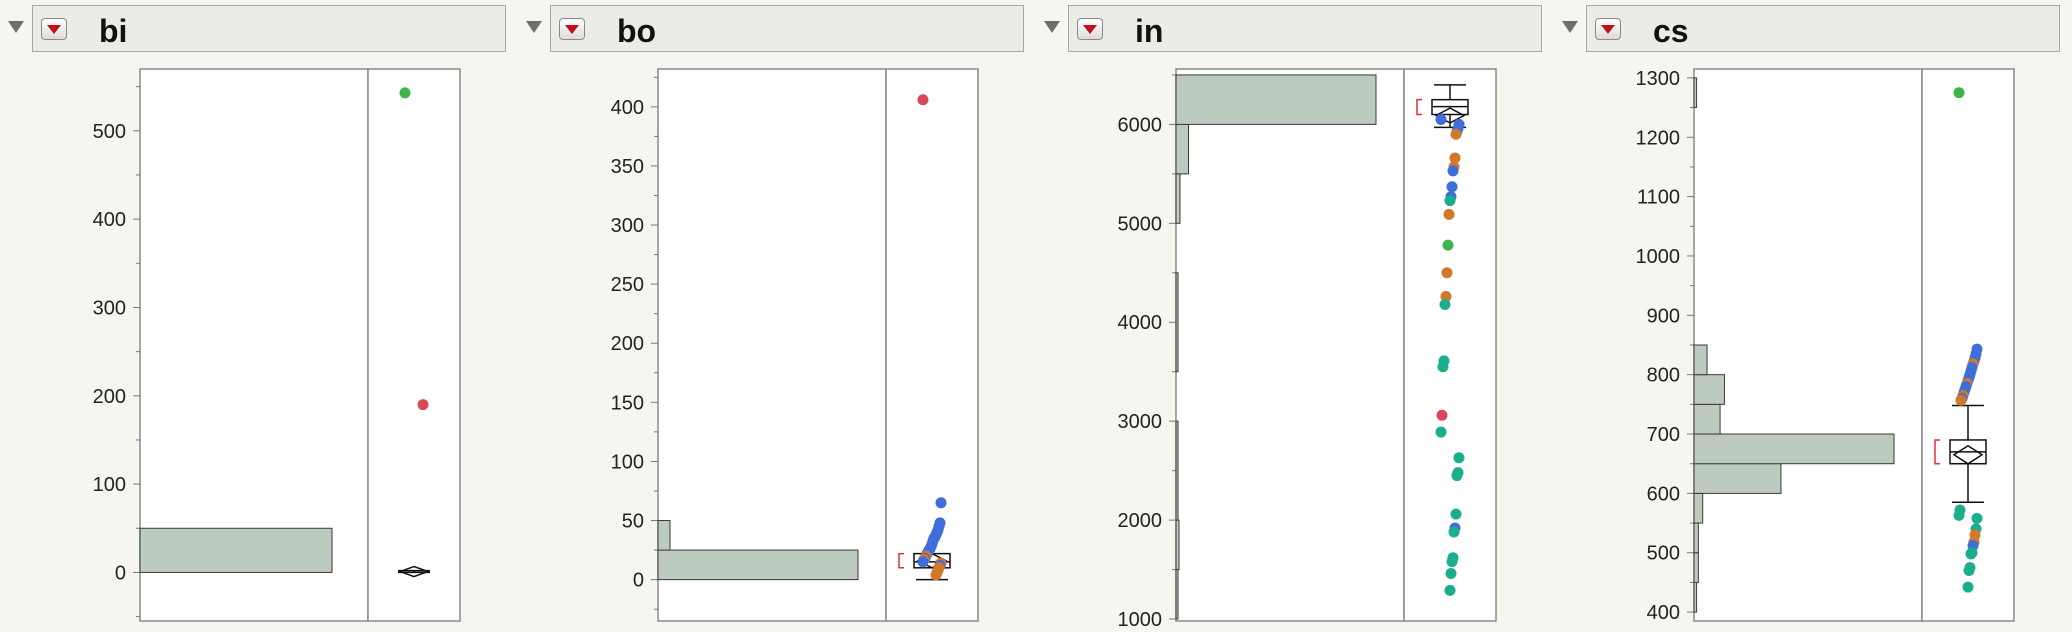 This screenshot has width=2072, height=632. Describe the element at coordinates (1663, 316) in the screenshot. I see `y-tick-label: 900` at that location.